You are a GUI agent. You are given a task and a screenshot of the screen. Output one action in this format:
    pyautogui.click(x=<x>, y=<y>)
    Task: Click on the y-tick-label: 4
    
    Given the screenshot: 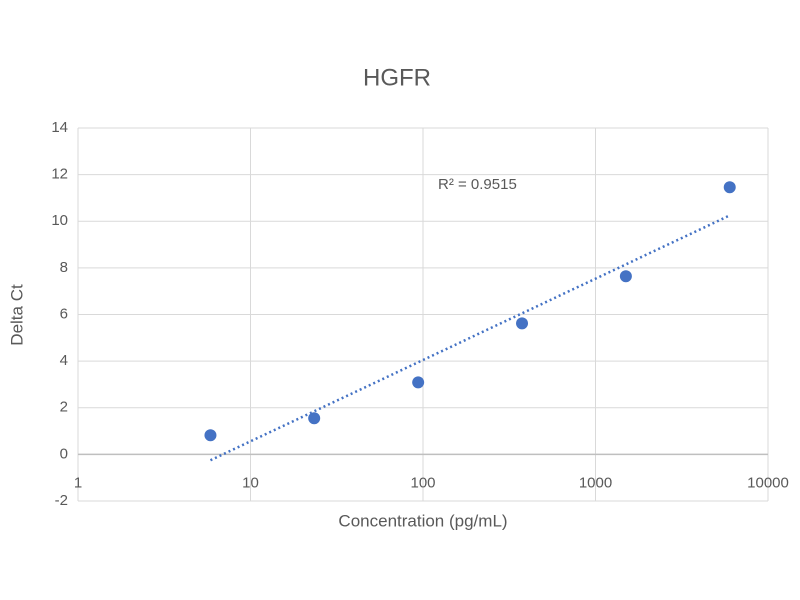 What is the action you would take?
    pyautogui.click(x=64, y=360)
    